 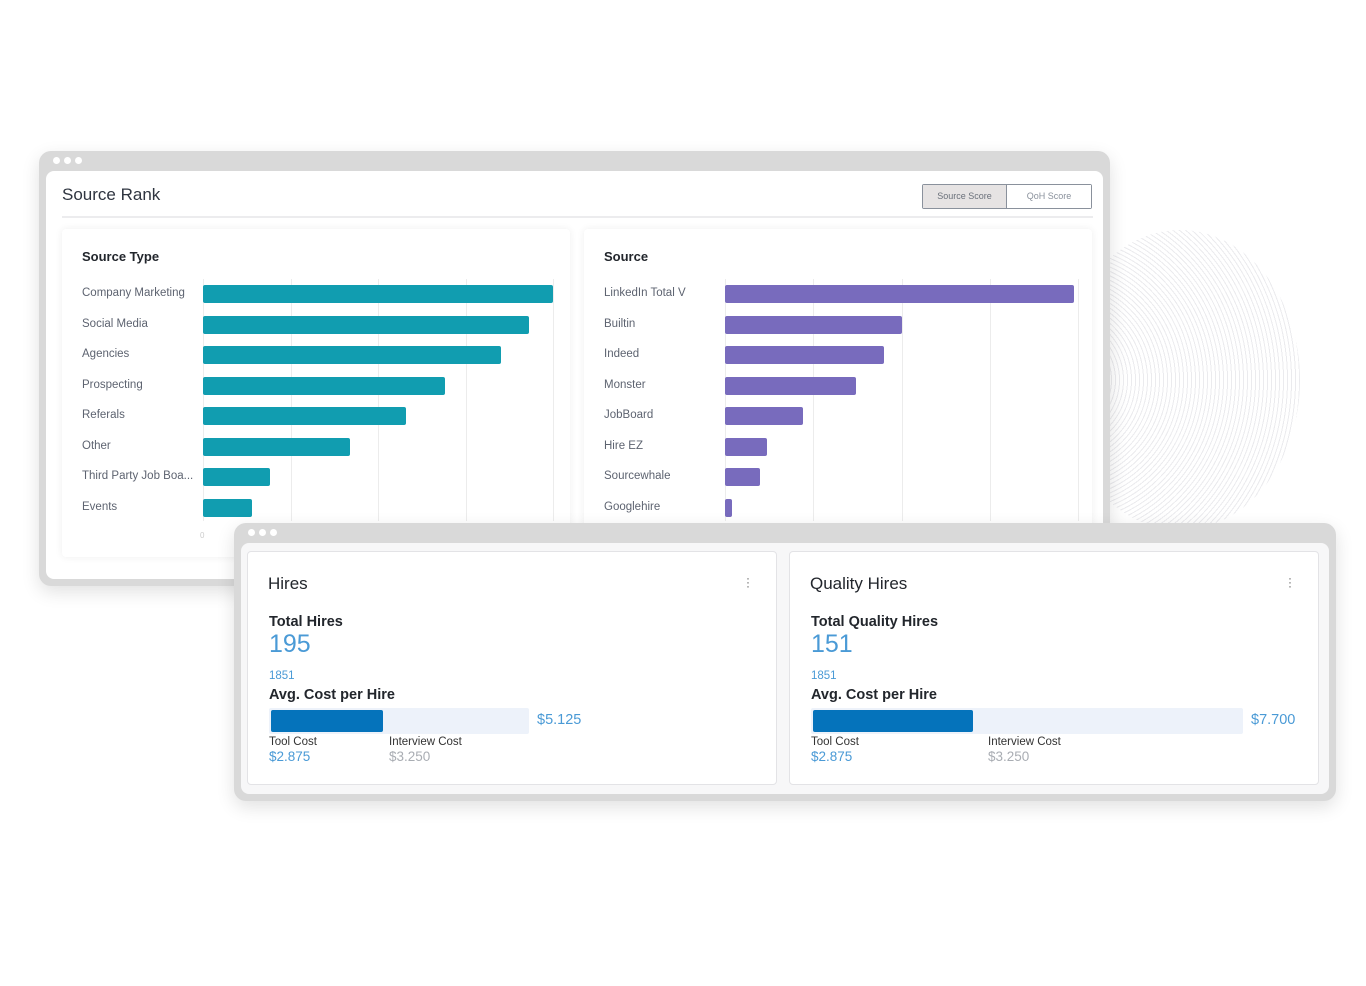 What do you see at coordinates (577, 217) in the screenshot?
I see `divider` at bounding box center [577, 217].